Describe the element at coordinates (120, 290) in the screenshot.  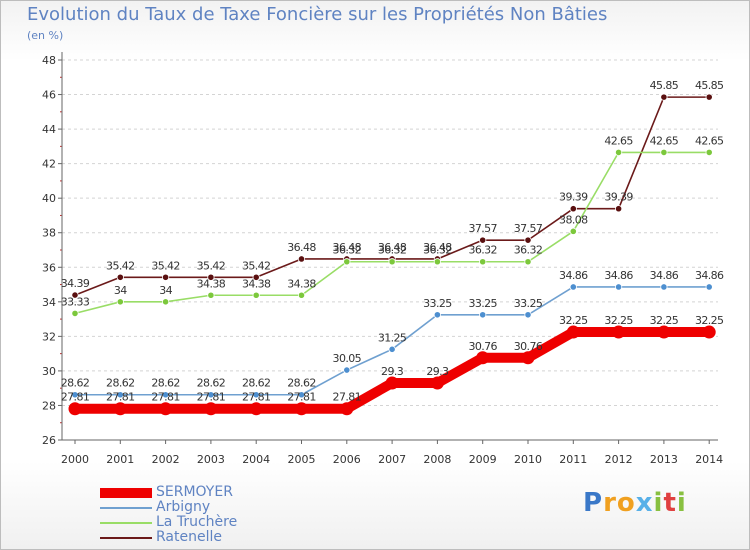
I see `data-label: 34` at that location.